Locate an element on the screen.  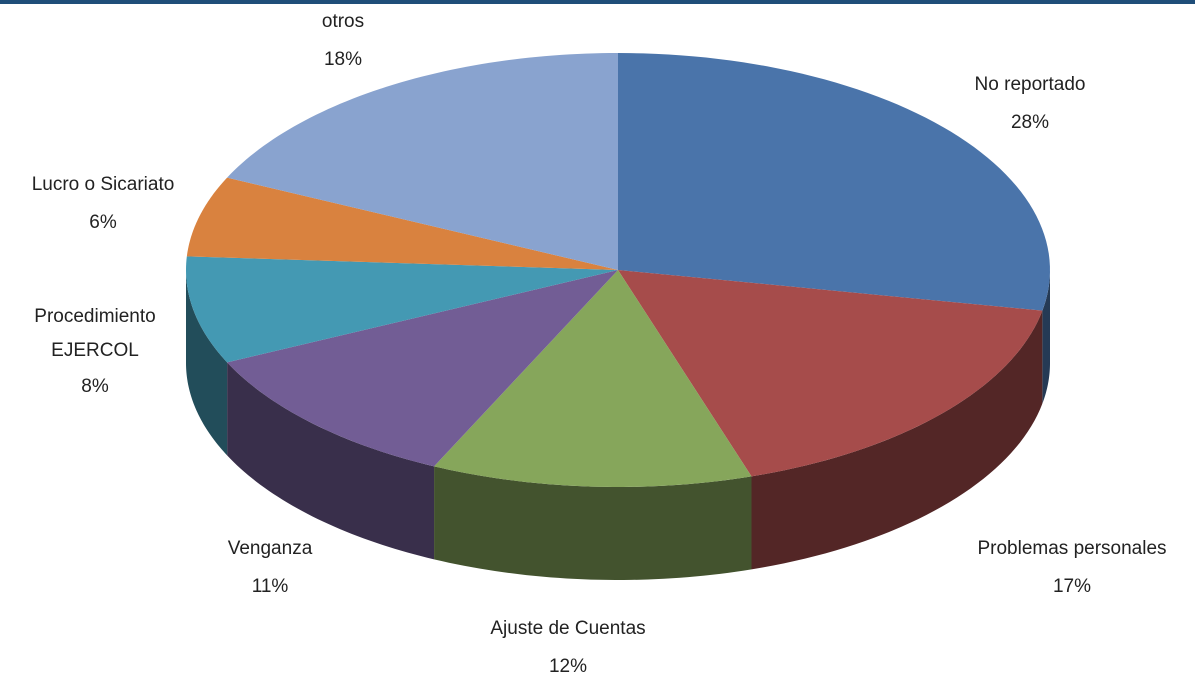
value-label: 18% is located at coordinates (343, 59).